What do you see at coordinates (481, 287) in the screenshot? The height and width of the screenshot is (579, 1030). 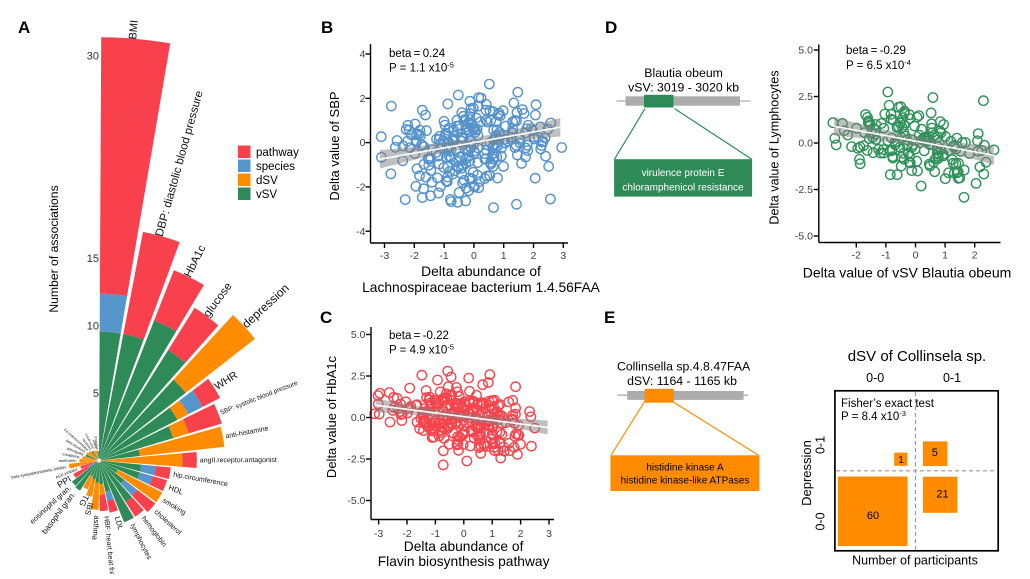 I see `svg-text:Lachnospiraceae bacterium 1.4.: Lachnospiraceae bacterium 1.4.56FAA` at bounding box center [481, 287].